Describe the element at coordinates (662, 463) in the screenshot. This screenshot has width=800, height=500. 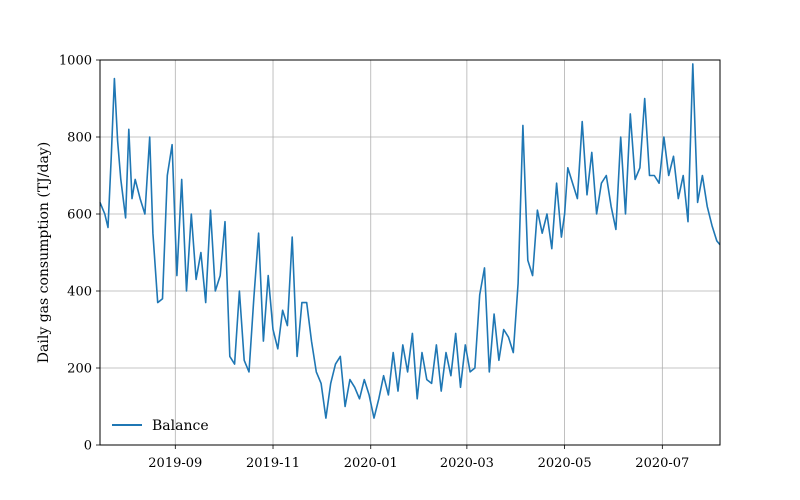
I see `x-tick-label: 2020-07` at that location.